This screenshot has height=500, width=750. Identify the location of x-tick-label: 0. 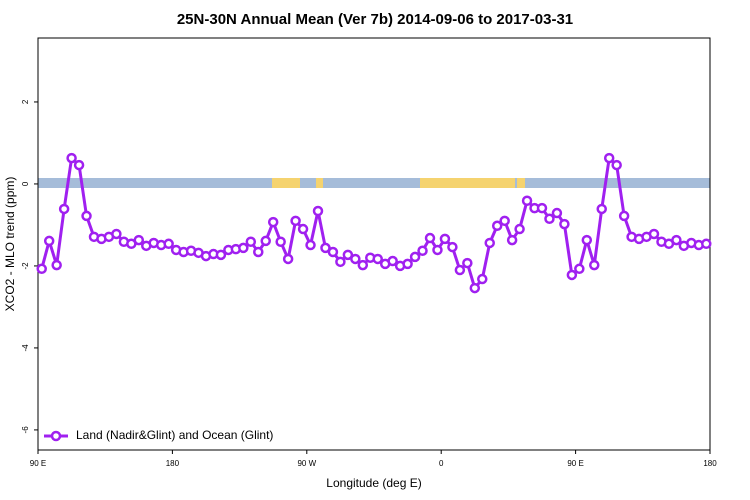
(441, 463).